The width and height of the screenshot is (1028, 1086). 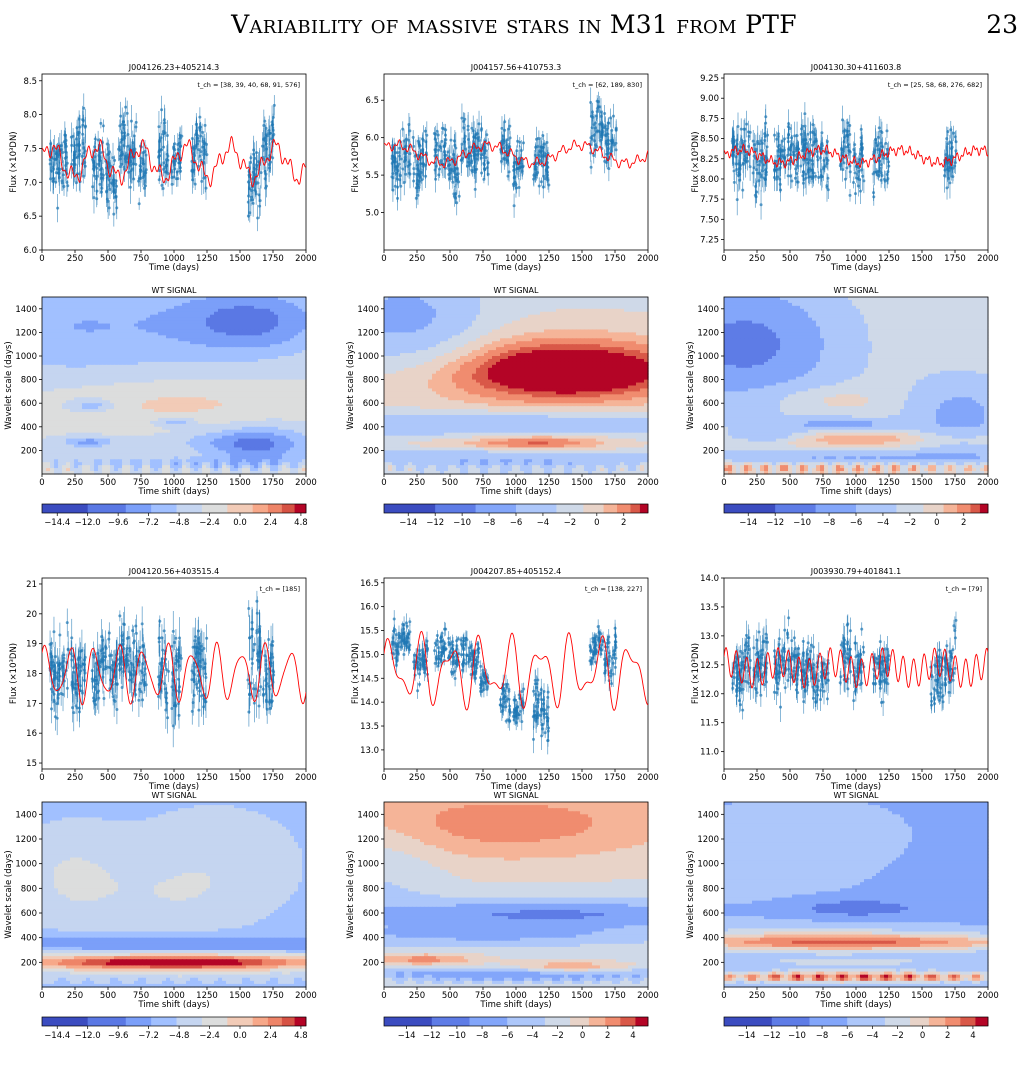 What do you see at coordinates (30, 116) in the screenshot?
I see `y-tick-label: 8.0` at bounding box center [30, 116].